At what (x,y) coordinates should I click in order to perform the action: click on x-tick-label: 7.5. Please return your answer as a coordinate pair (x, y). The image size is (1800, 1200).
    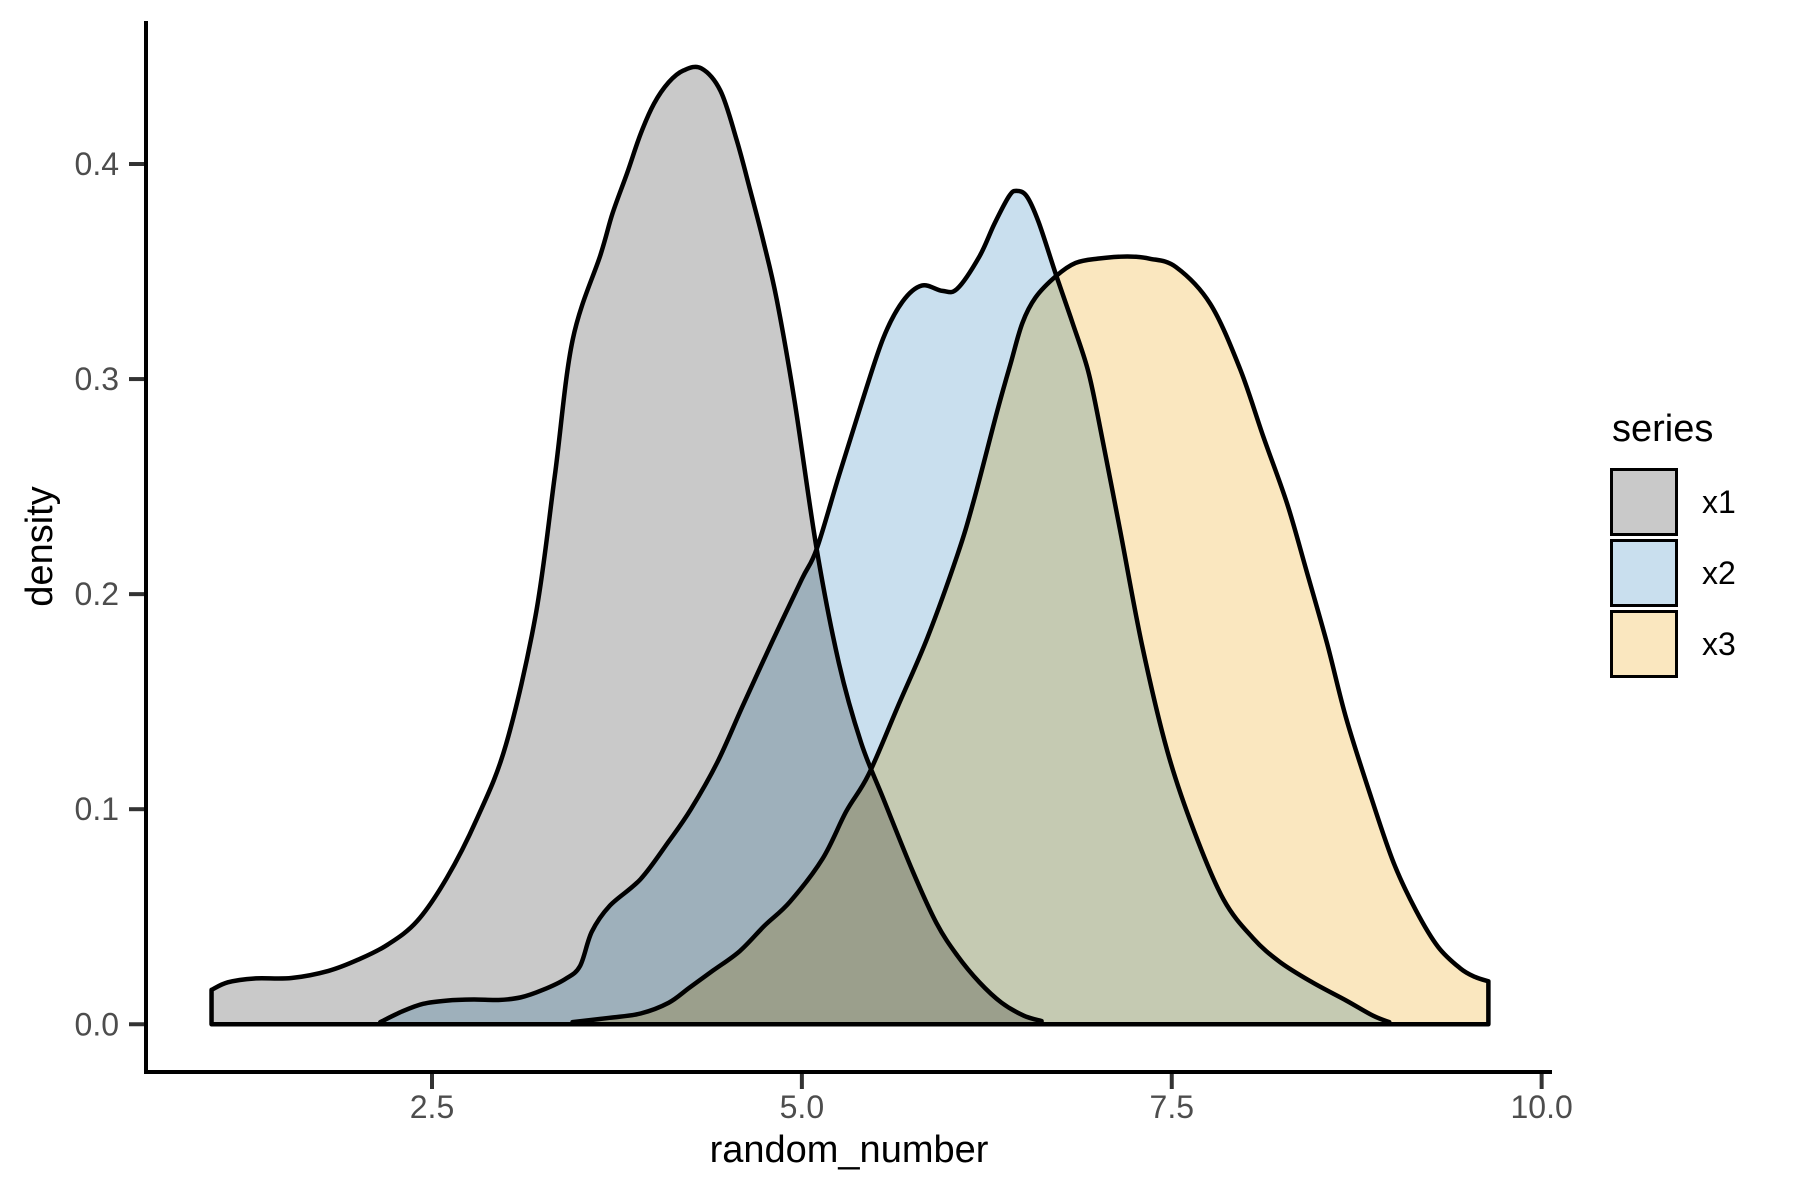
    Looking at the image, I should click on (1172, 1107).